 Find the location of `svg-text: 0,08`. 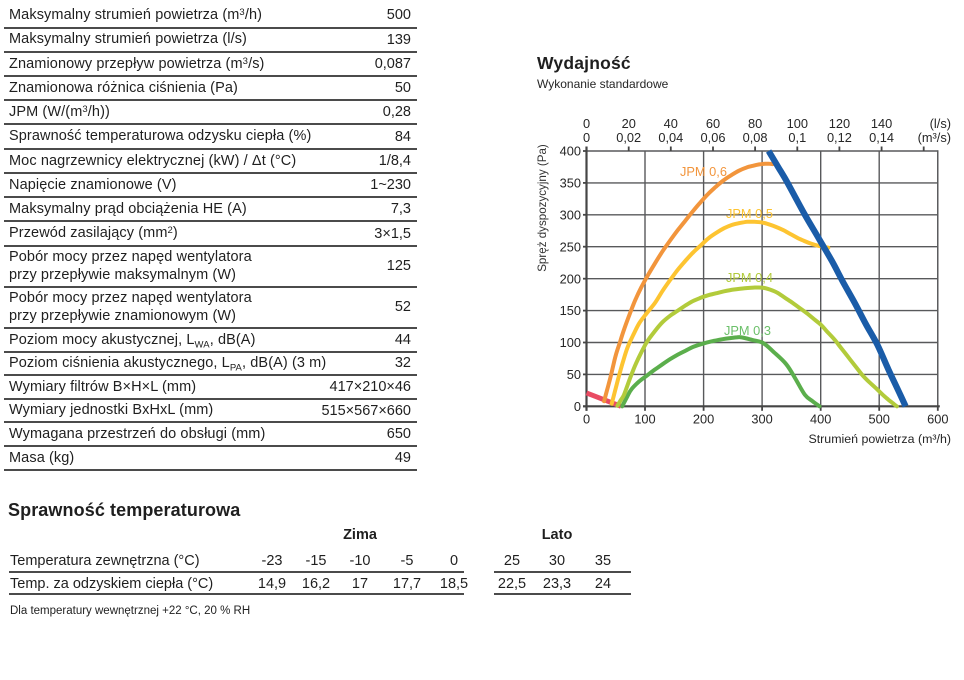

svg-text: 0,08 is located at coordinates (755, 137).